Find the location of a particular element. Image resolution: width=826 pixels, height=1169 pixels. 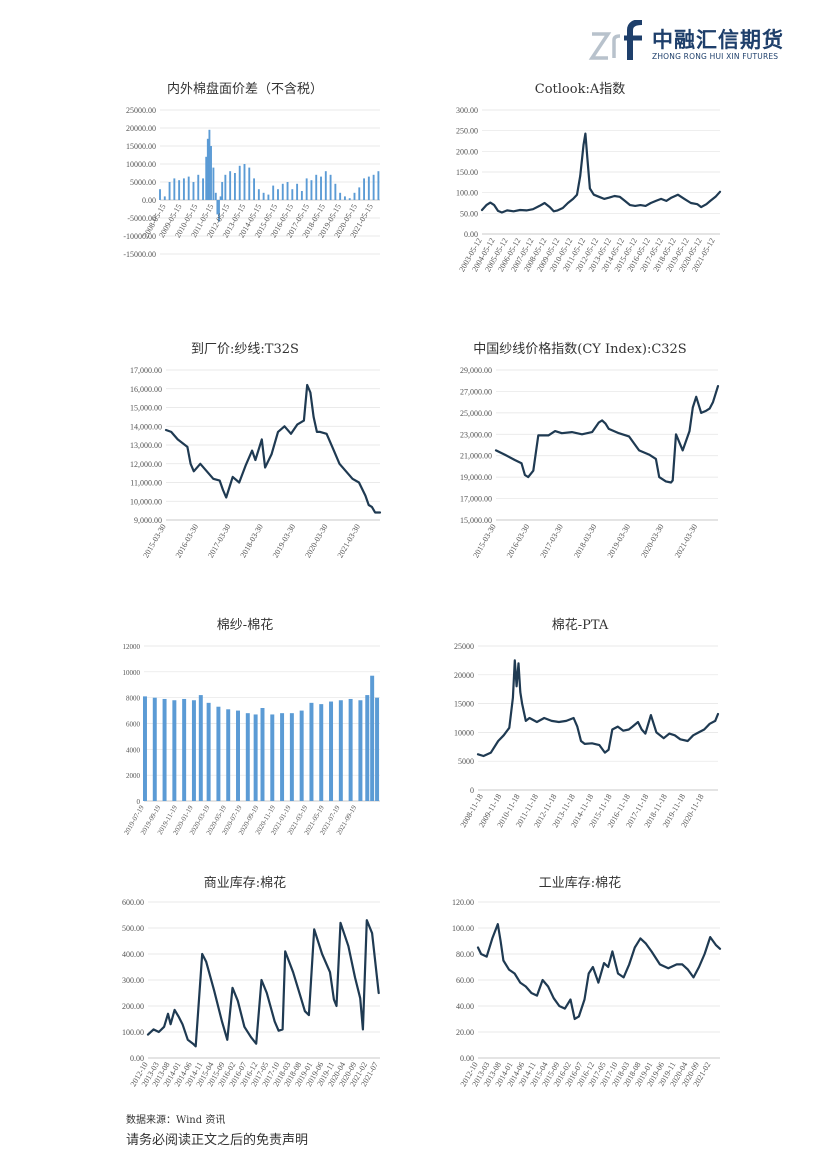

y-tick-label: 6000 is located at coordinates (133, 725).